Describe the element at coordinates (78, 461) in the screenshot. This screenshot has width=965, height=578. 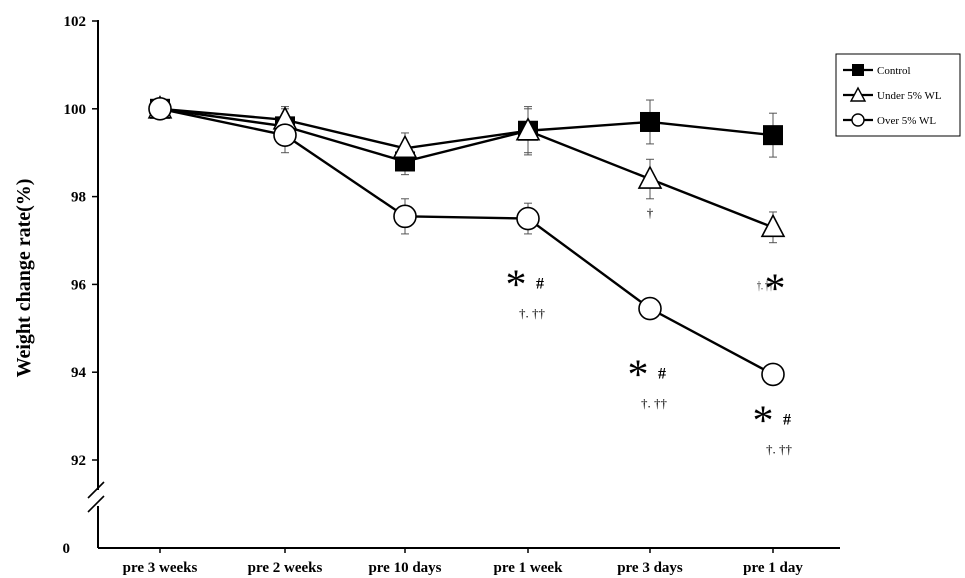
I see `y-tick-label: 92` at that location.